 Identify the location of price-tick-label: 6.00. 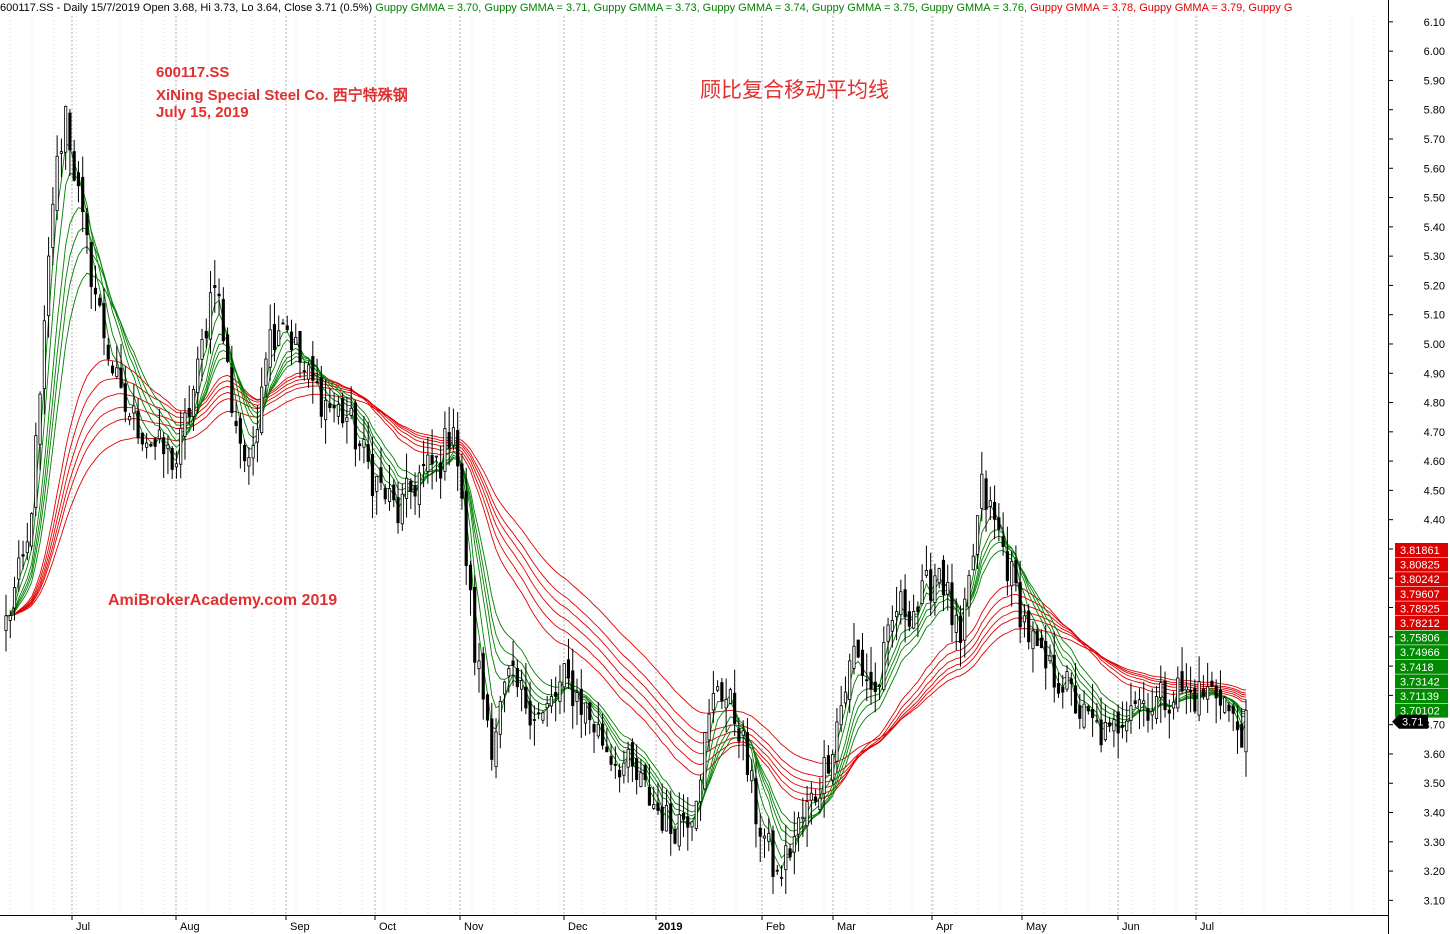
(1434, 52).